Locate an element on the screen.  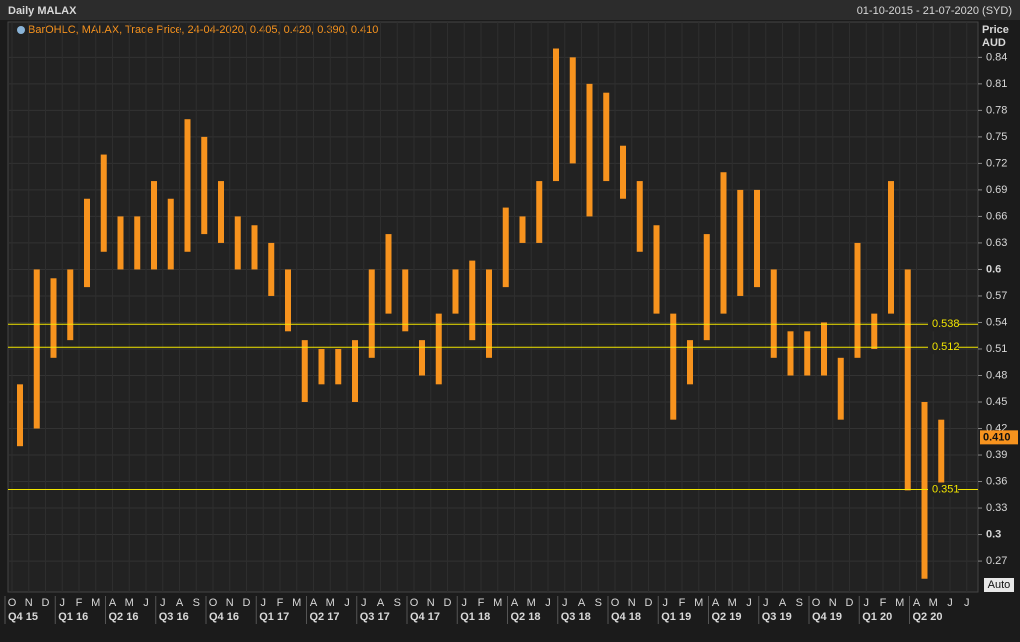
y-tick-label: 0.54 is located at coordinates (996, 322).